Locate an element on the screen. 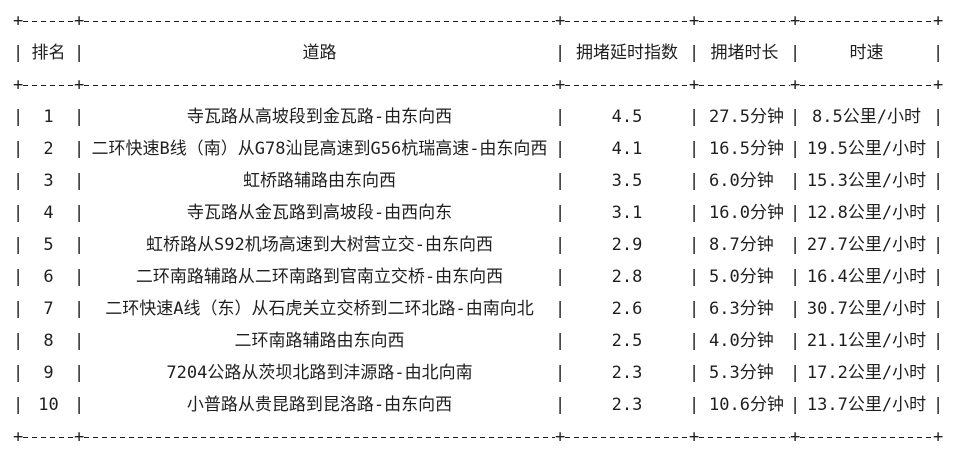 The image size is (959, 464). cell-rank: 1 is located at coordinates (48, 117).